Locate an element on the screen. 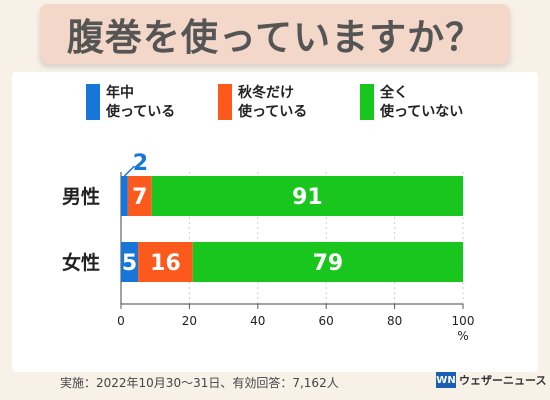 Image resolution: width=550 pixels, height=400 pixels. data-label-1-0: 5 is located at coordinates (129, 263).